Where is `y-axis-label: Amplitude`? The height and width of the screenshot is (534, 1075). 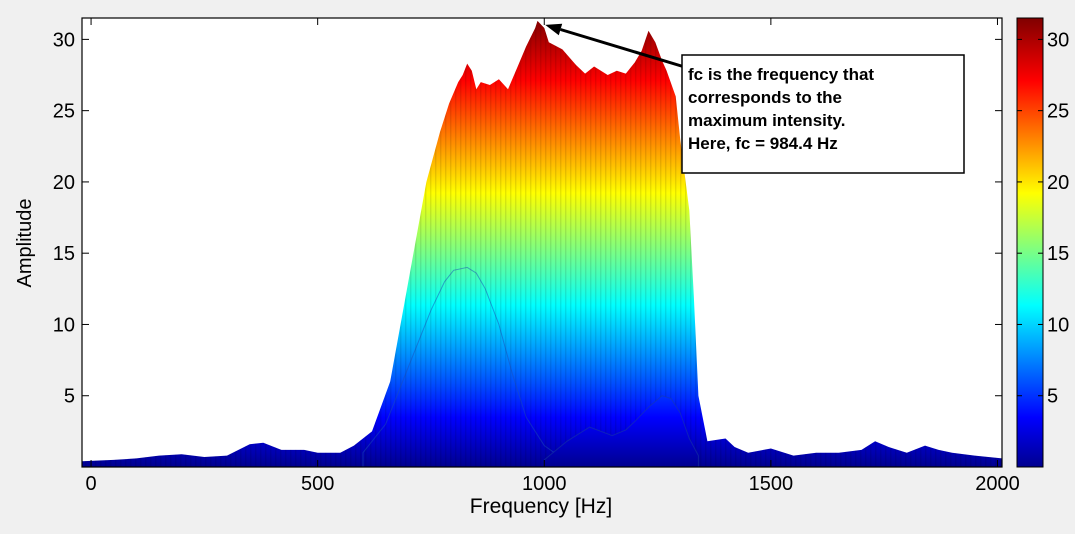 y-axis-label: Amplitude is located at coordinates (25, 243).